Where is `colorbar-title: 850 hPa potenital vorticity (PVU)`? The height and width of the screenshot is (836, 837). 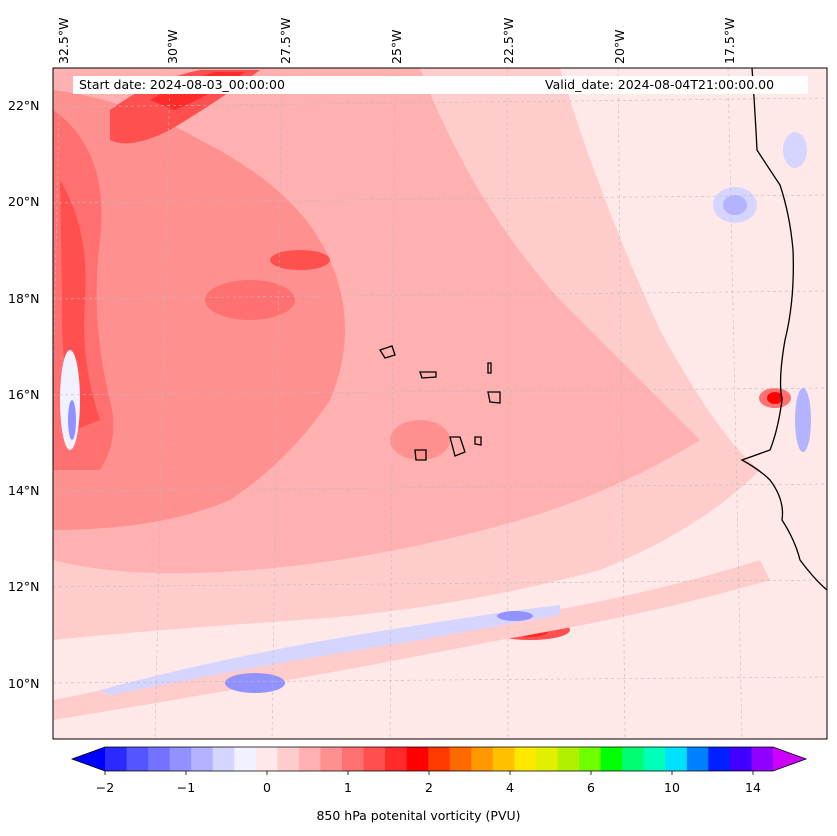
colorbar-title: 850 hPa potenital vorticity (PVU) is located at coordinates (418, 815).